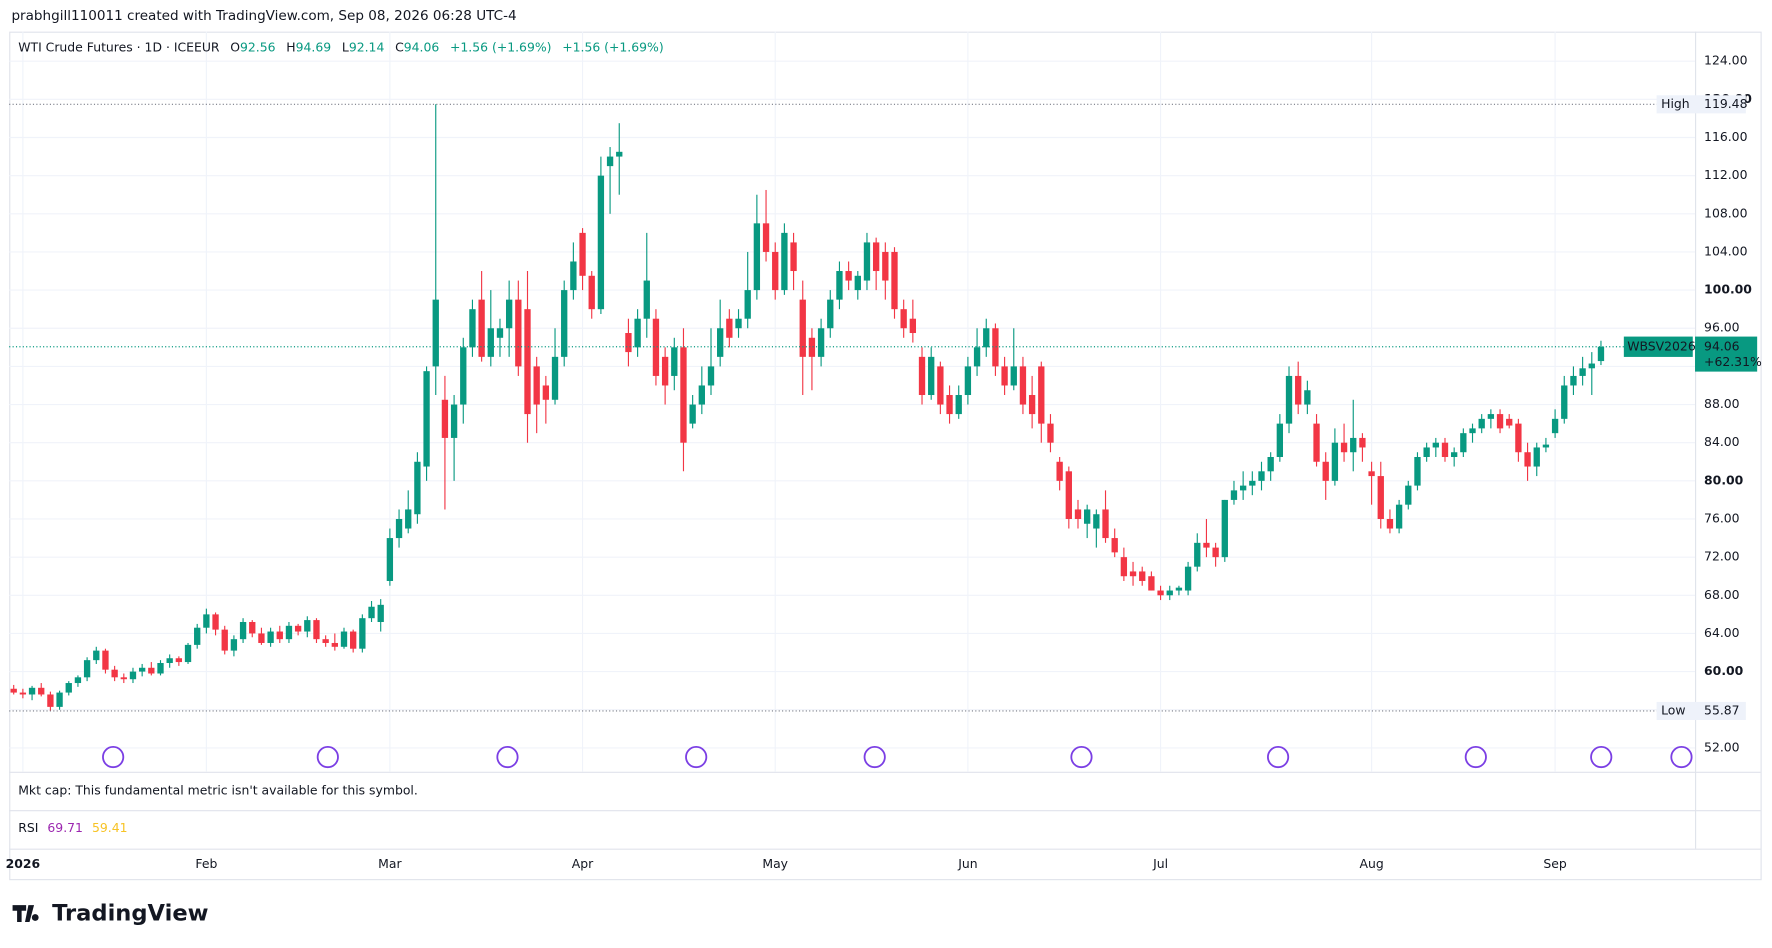  Describe the element at coordinates (1701, 711) in the screenshot. I see `marker-box` at that location.